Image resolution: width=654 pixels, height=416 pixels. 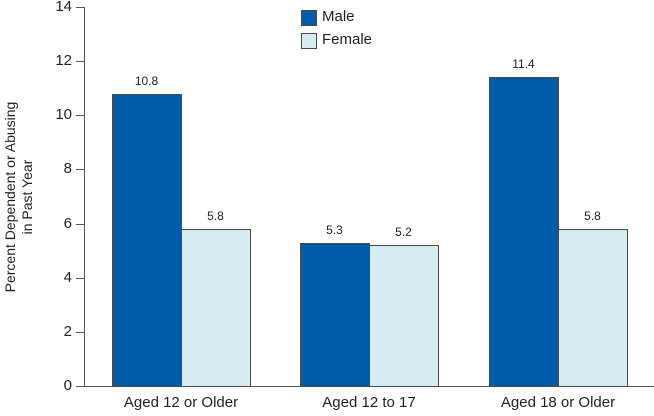 I want to click on x-category-label: Aged 18 or Older, so click(x=558, y=402).